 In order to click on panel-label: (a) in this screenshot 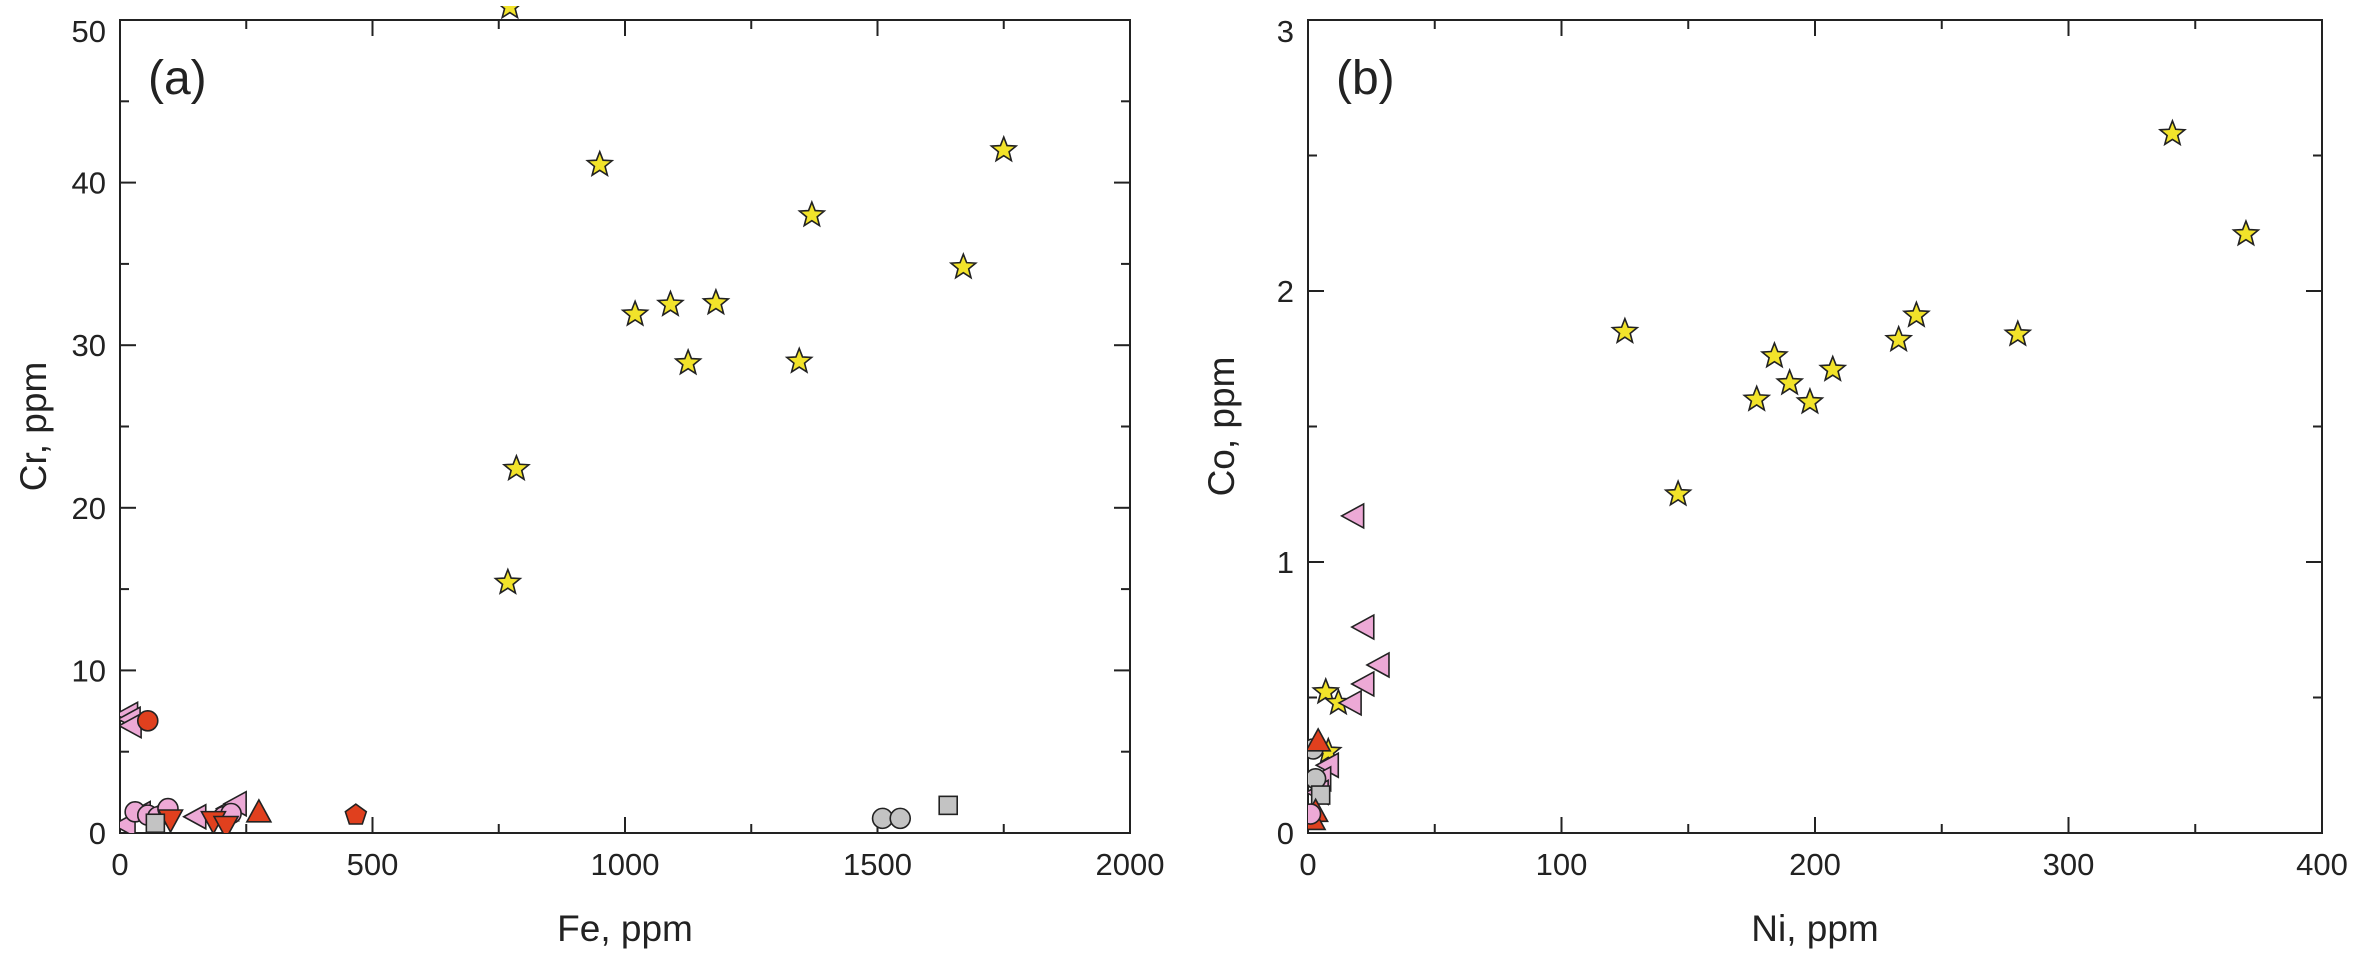, I will do `click(177, 78)`.